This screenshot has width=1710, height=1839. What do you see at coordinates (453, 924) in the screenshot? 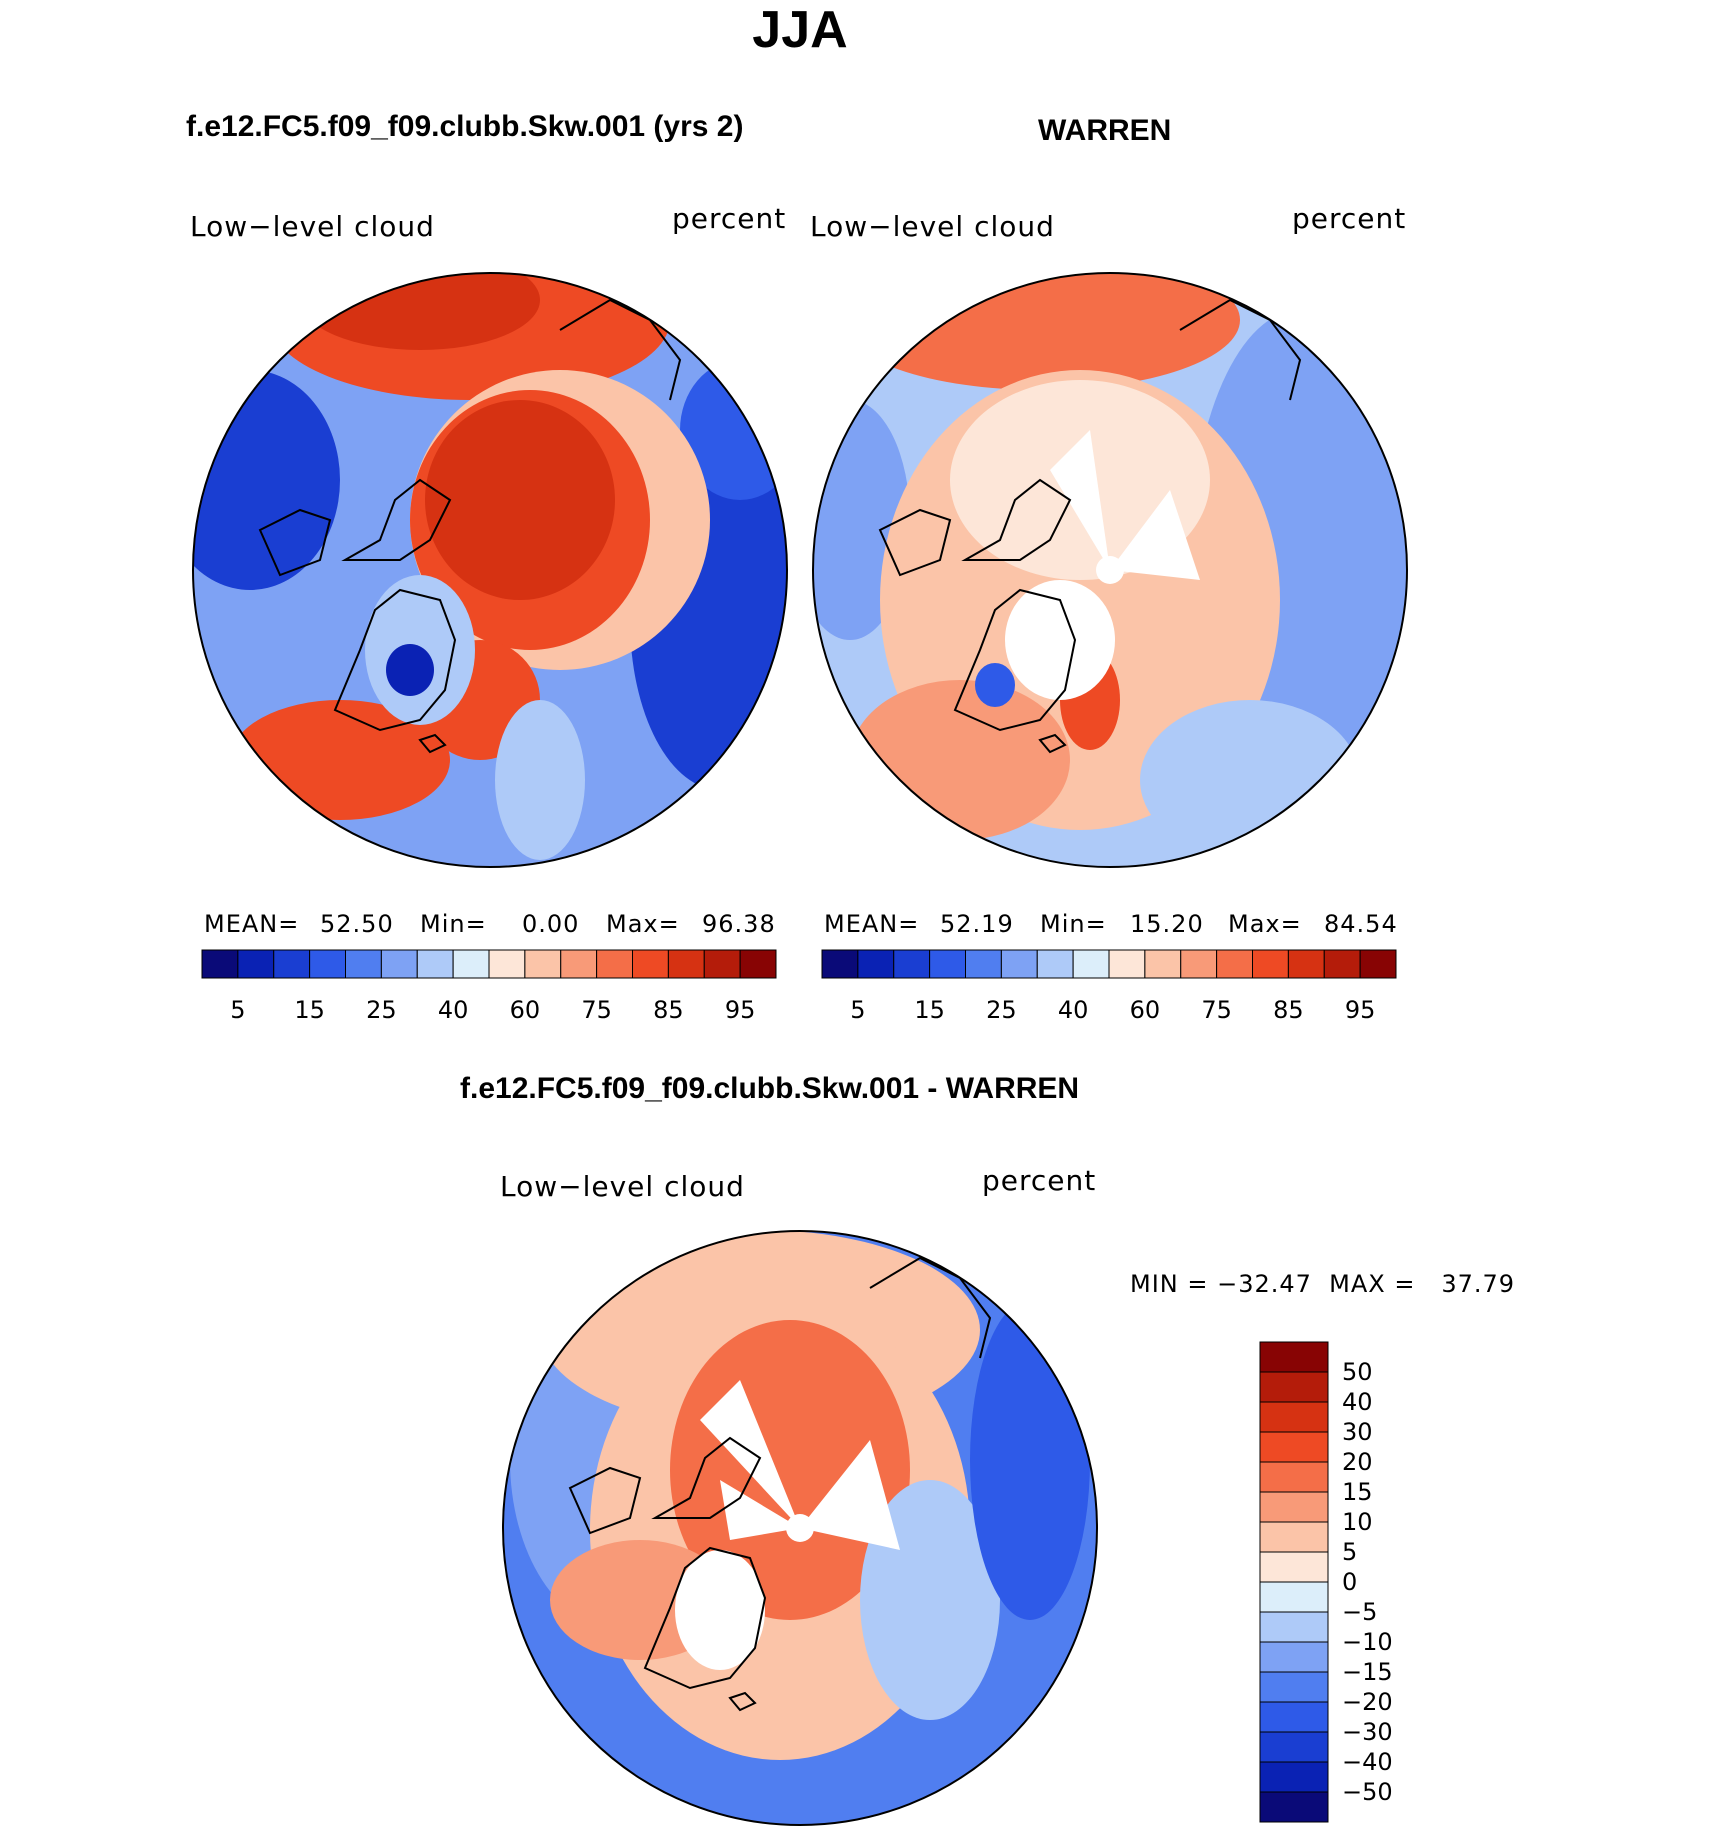
I see `panel-1-min-label: Min=` at bounding box center [453, 924].